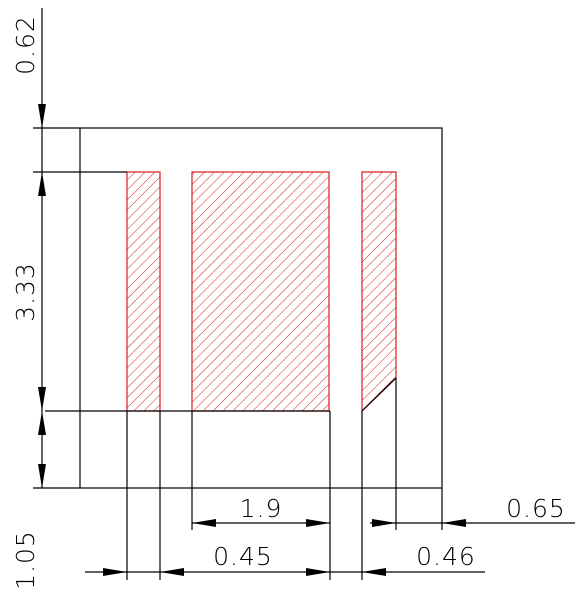 Image resolution: width=583 pixels, height=595 pixels. What do you see at coordinates (25, 292) in the screenshot?
I see `dim-height: 3.33` at bounding box center [25, 292].